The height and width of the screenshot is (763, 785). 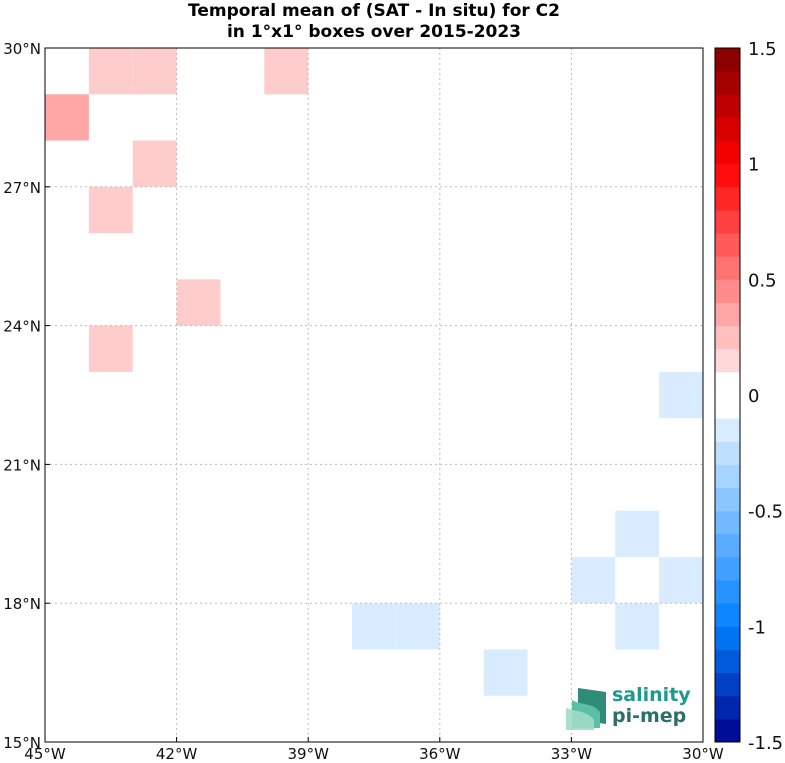 I want to click on colorbar-tick-label: 1, so click(x=753, y=165).